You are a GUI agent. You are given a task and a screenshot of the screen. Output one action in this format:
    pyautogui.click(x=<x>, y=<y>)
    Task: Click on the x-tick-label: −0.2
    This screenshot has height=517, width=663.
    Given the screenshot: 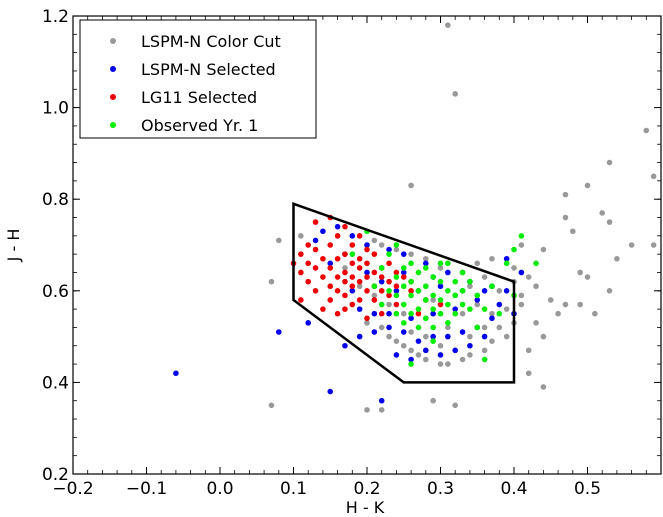 What is the action you would take?
    pyautogui.click(x=72, y=489)
    